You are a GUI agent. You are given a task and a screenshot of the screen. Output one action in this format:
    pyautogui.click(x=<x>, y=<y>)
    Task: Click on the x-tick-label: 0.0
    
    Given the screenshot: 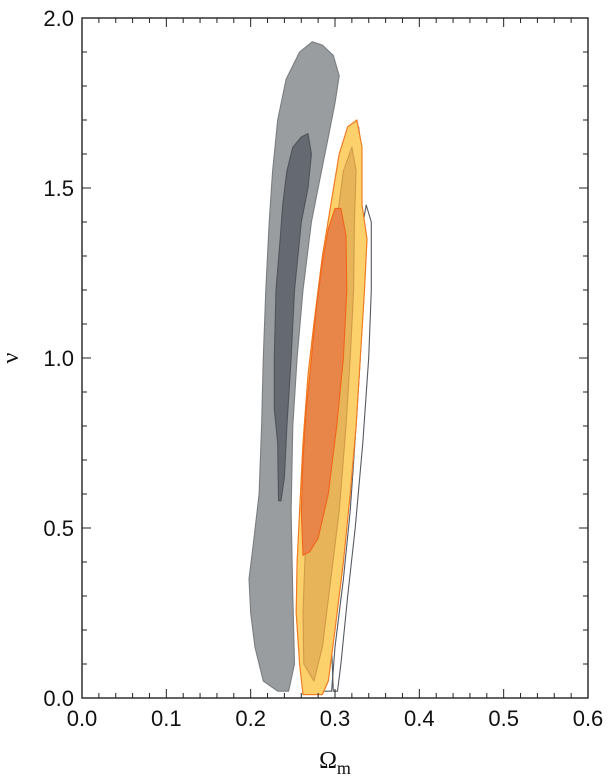 What is the action you would take?
    pyautogui.click(x=82, y=718)
    